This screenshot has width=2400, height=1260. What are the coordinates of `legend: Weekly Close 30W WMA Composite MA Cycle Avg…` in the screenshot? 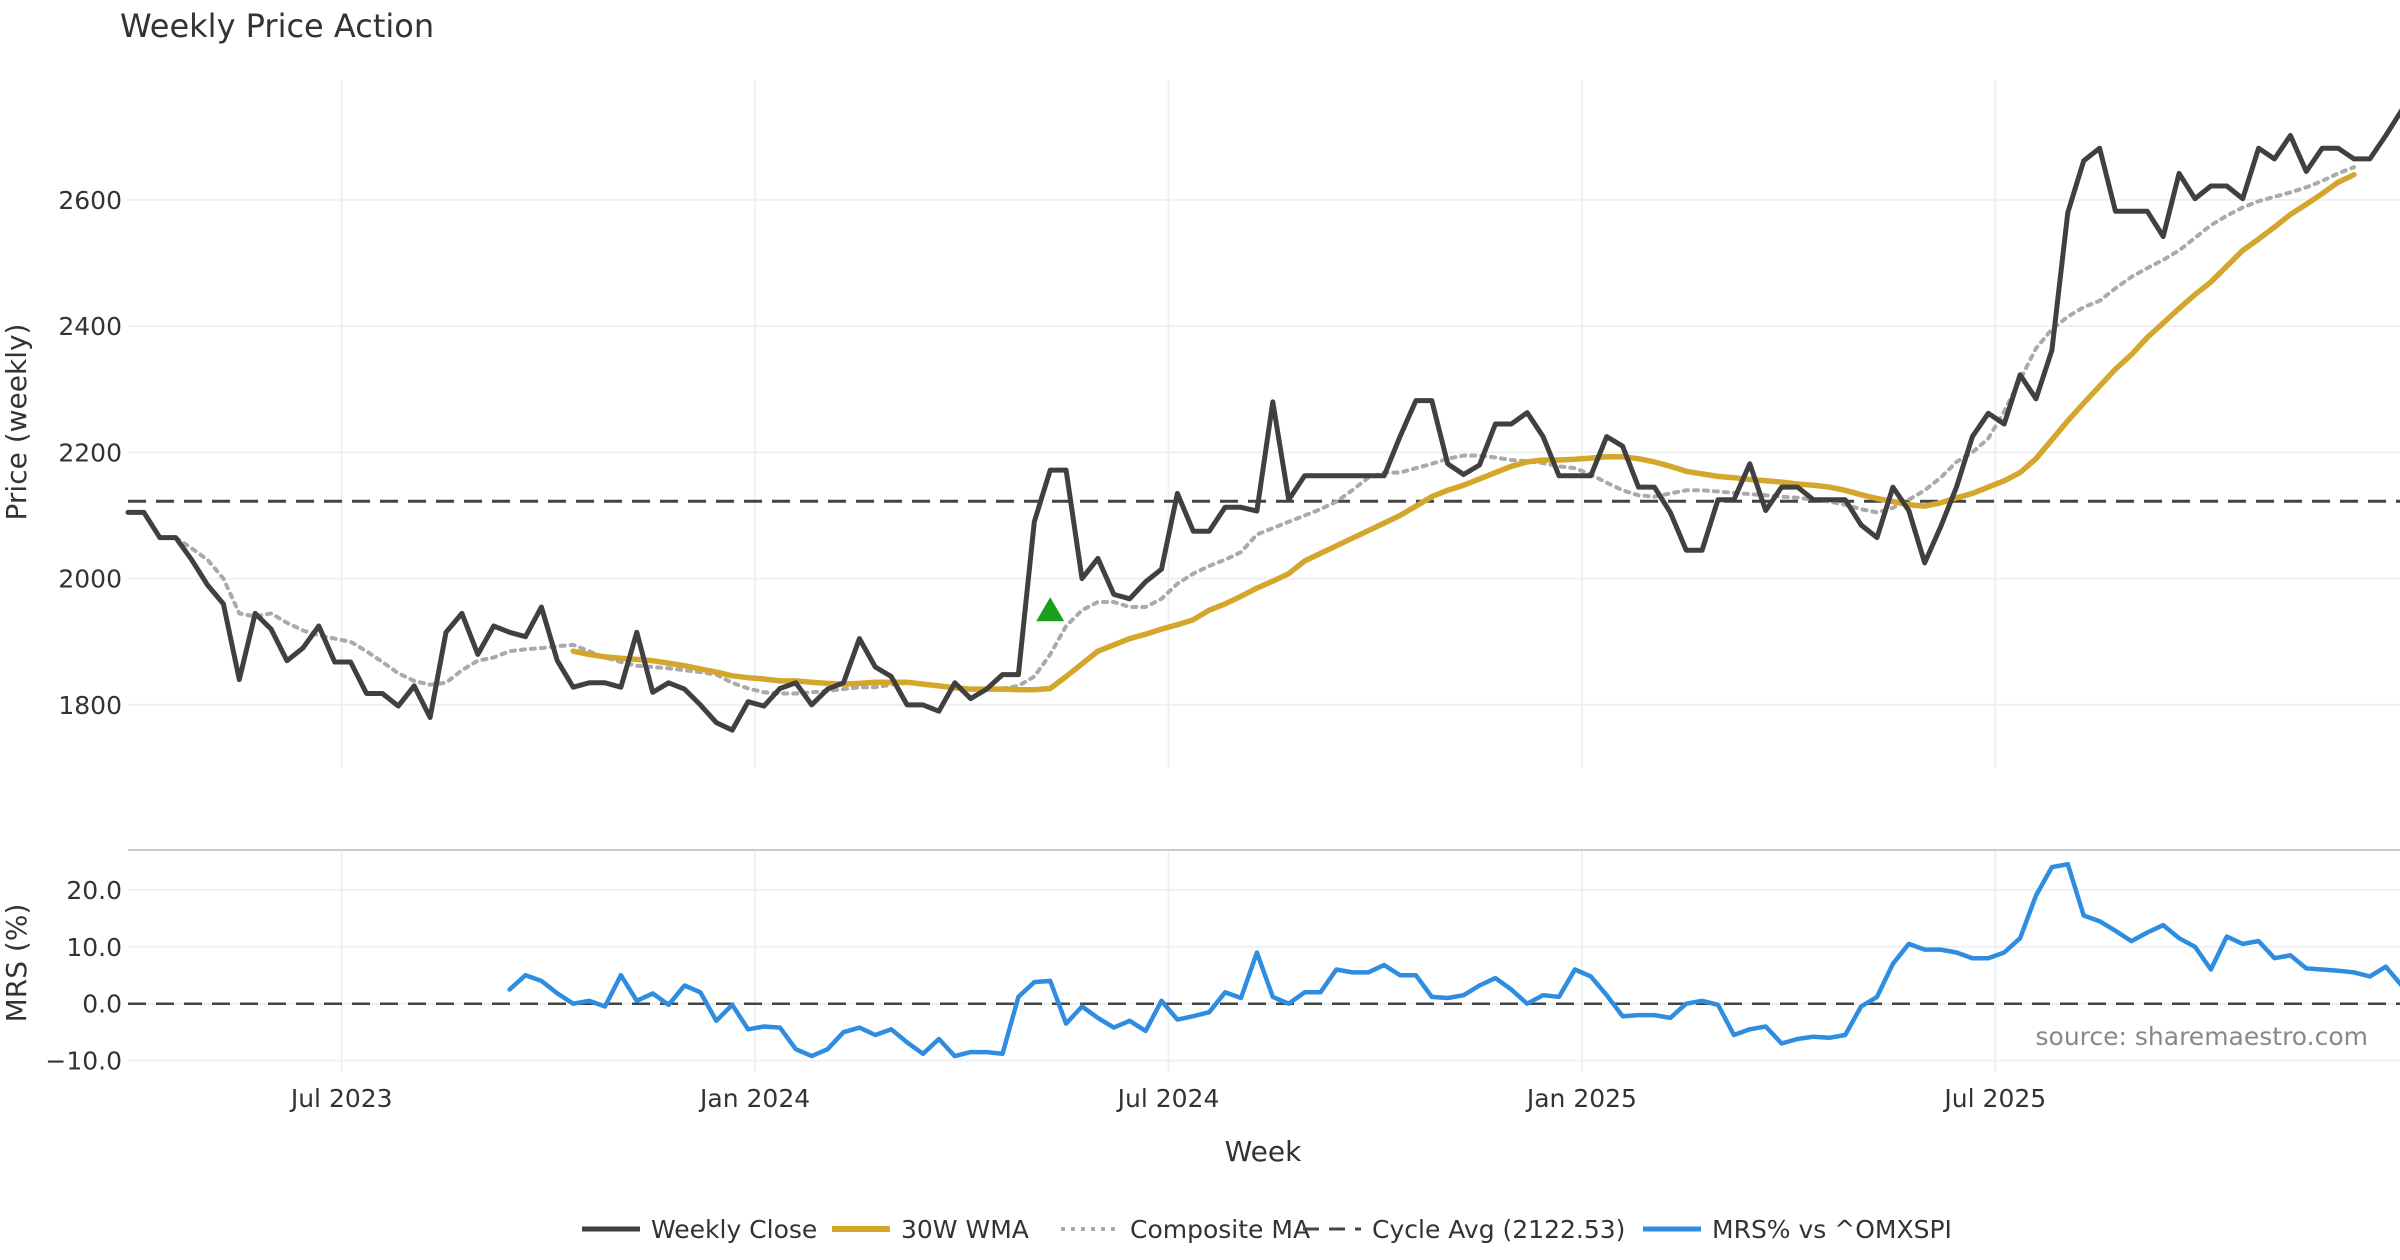 It's located at (1267, 1229).